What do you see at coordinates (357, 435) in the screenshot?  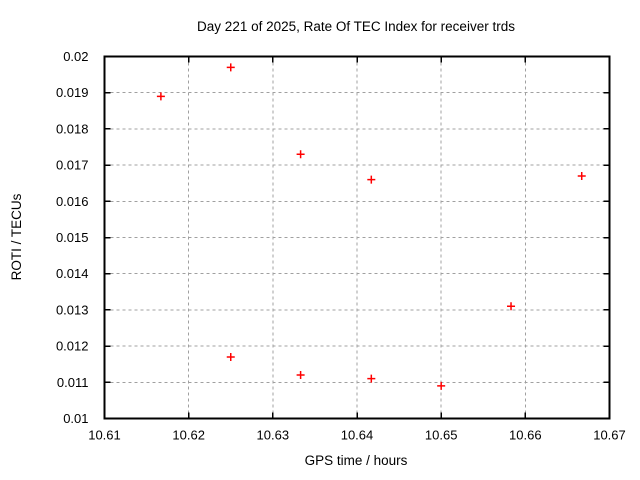 I see `x-tick-label: 10.64` at bounding box center [357, 435].